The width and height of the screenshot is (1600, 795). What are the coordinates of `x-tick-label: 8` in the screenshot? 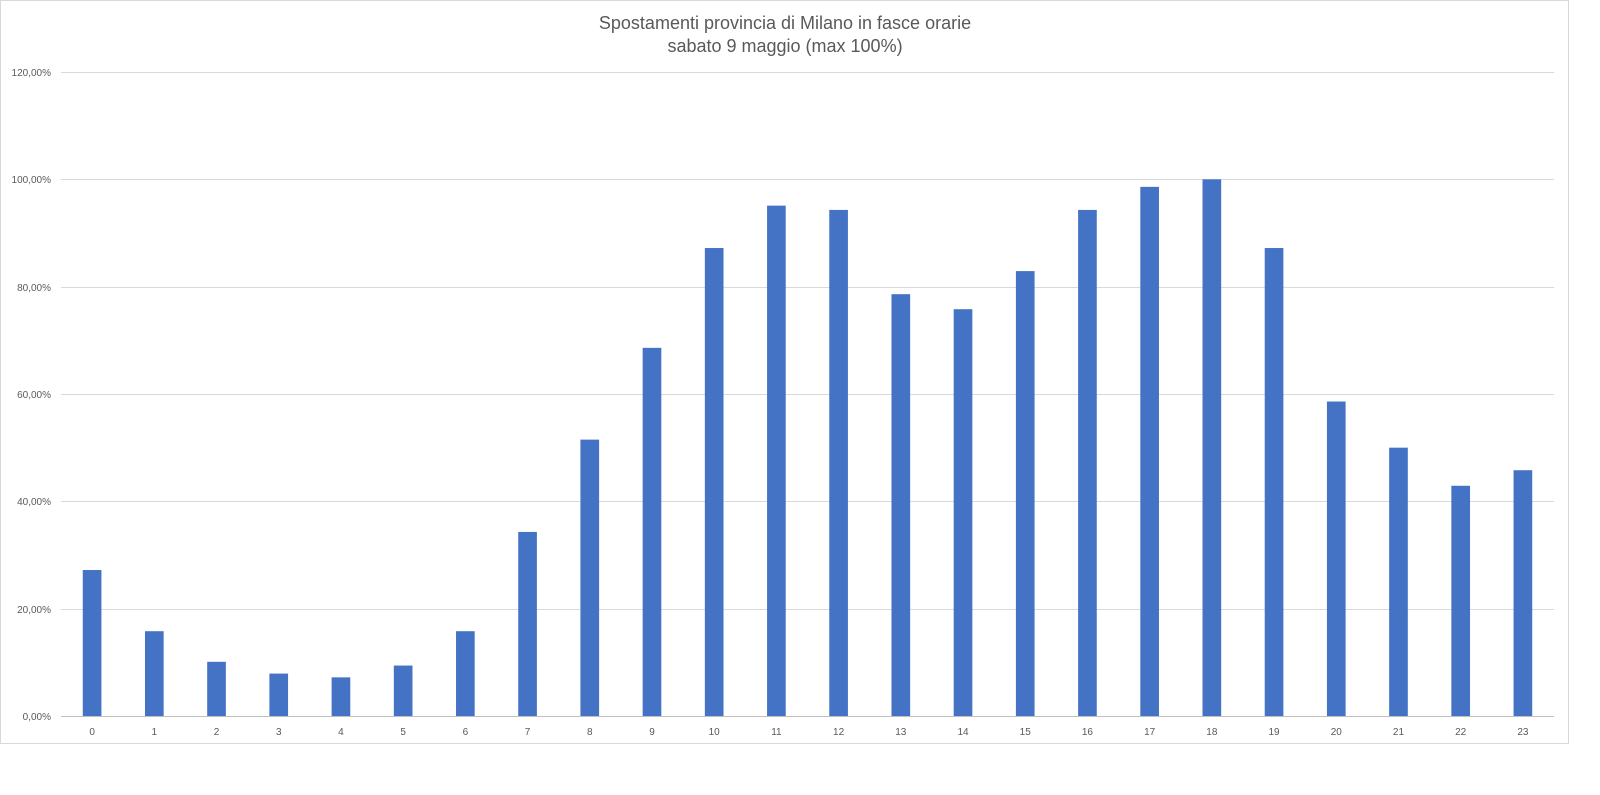 It's located at (590, 732).